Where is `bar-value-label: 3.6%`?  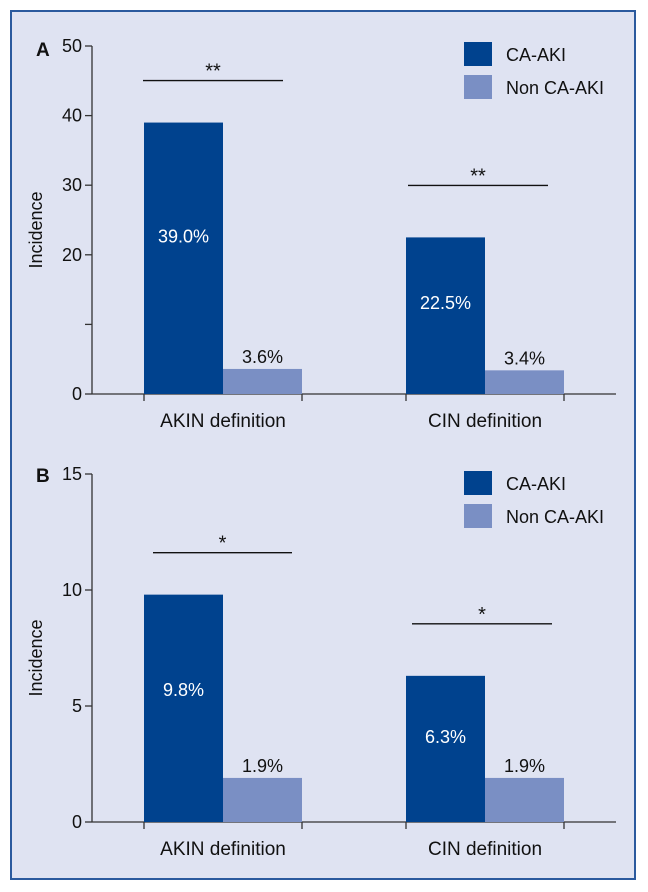 bar-value-label: 3.6% is located at coordinates (262, 357).